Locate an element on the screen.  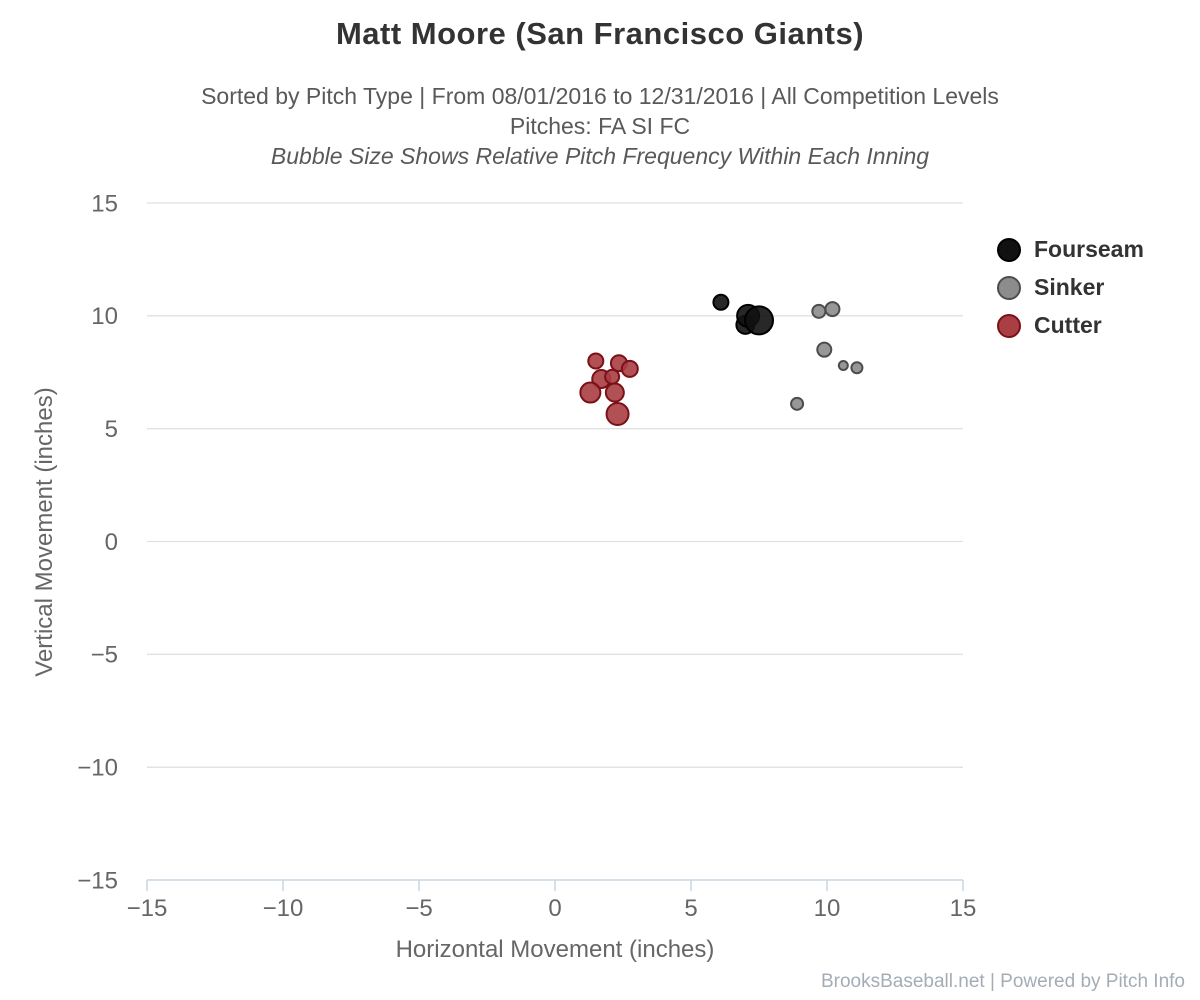
x-tick-label-10: 10 is located at coordinates (827, 908).